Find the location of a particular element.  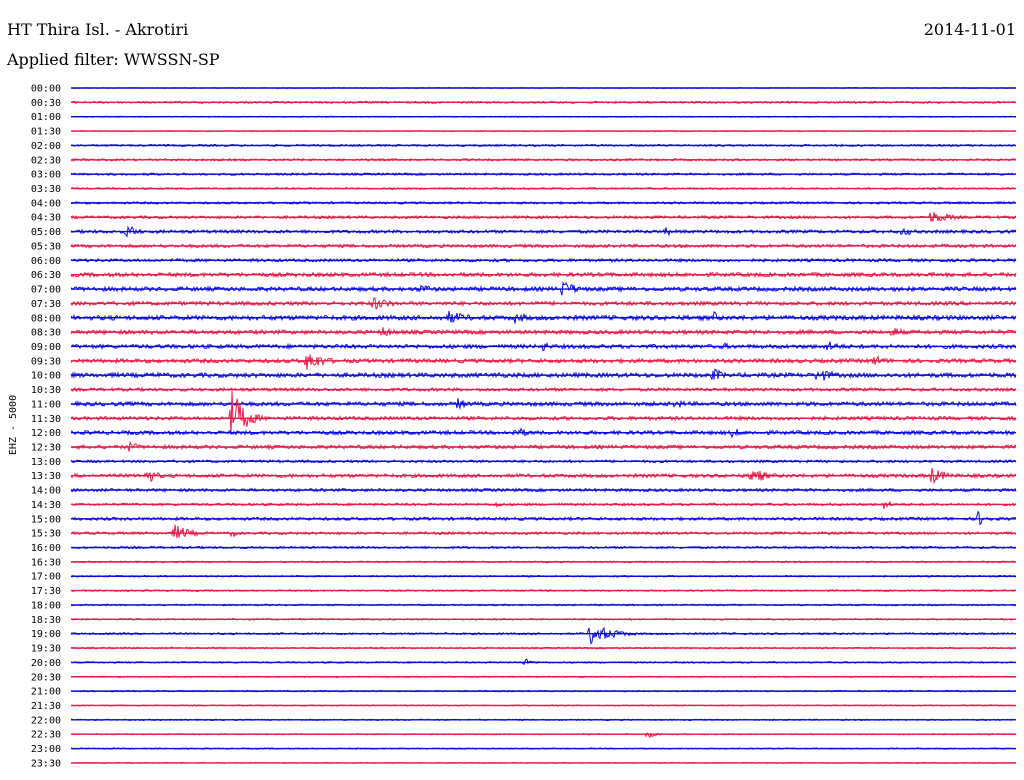

time-label: 20:00 is located at coordinates (46, 663).